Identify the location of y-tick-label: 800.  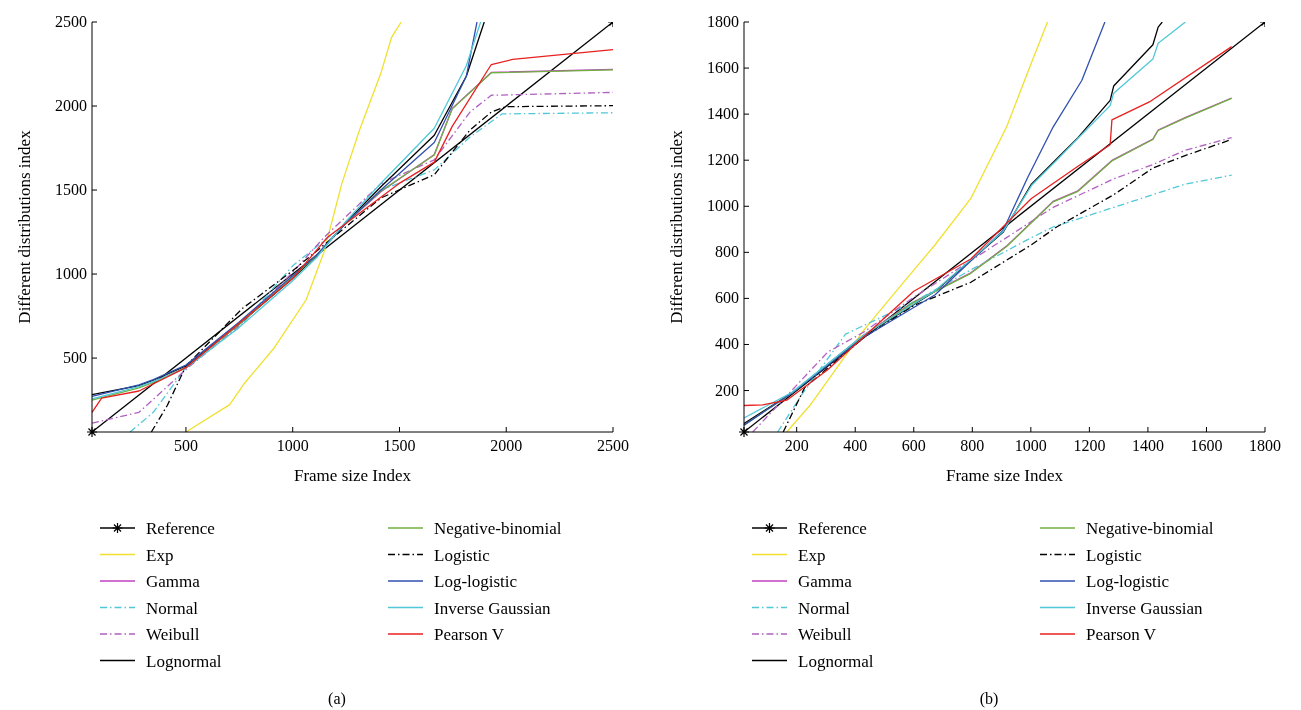
(727, 252).